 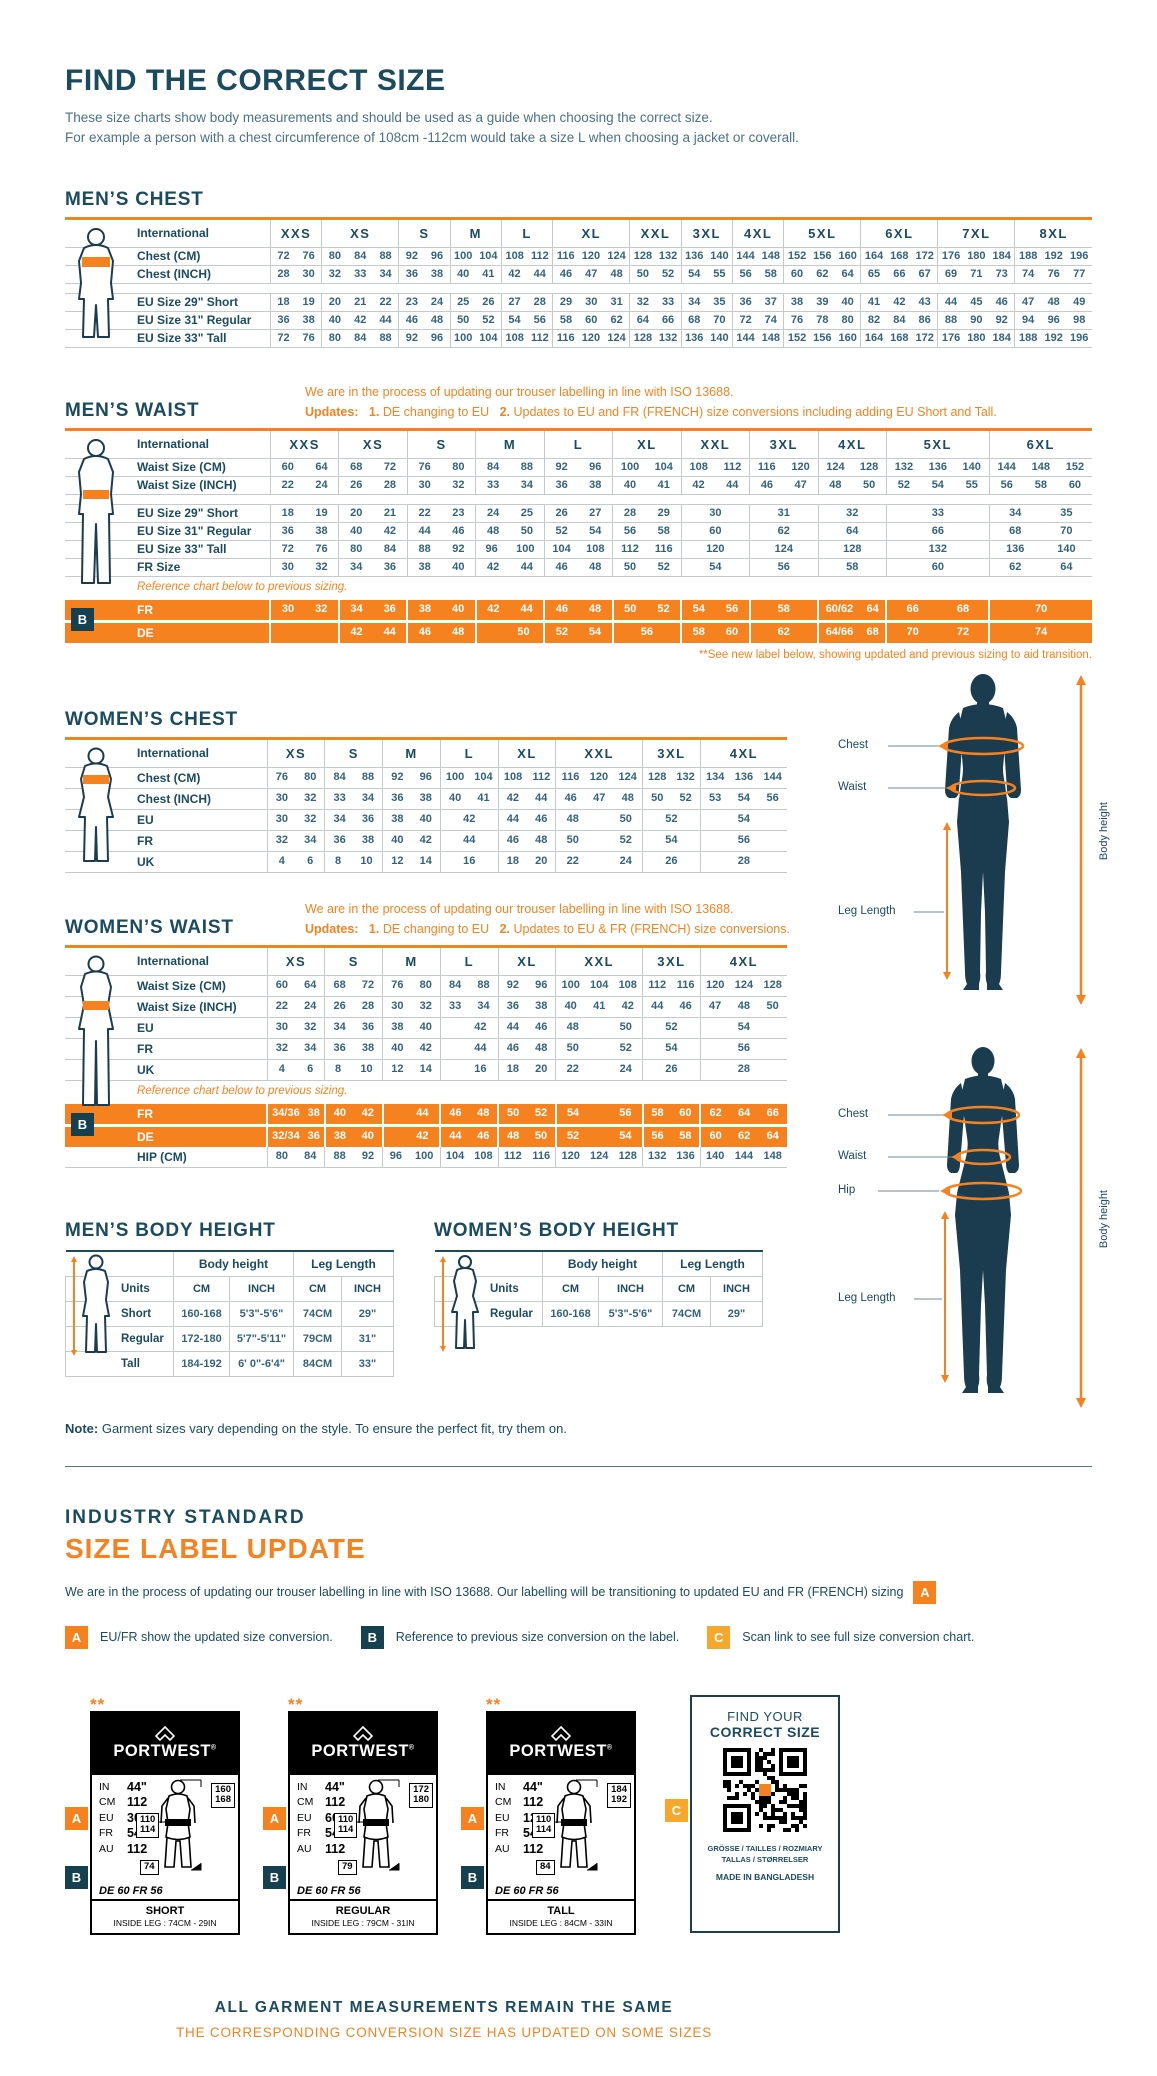 What do you see at coordinates (578, 467) in the screenshot?
I see `size-cell: 92 96` at bounding box center [578, 467].